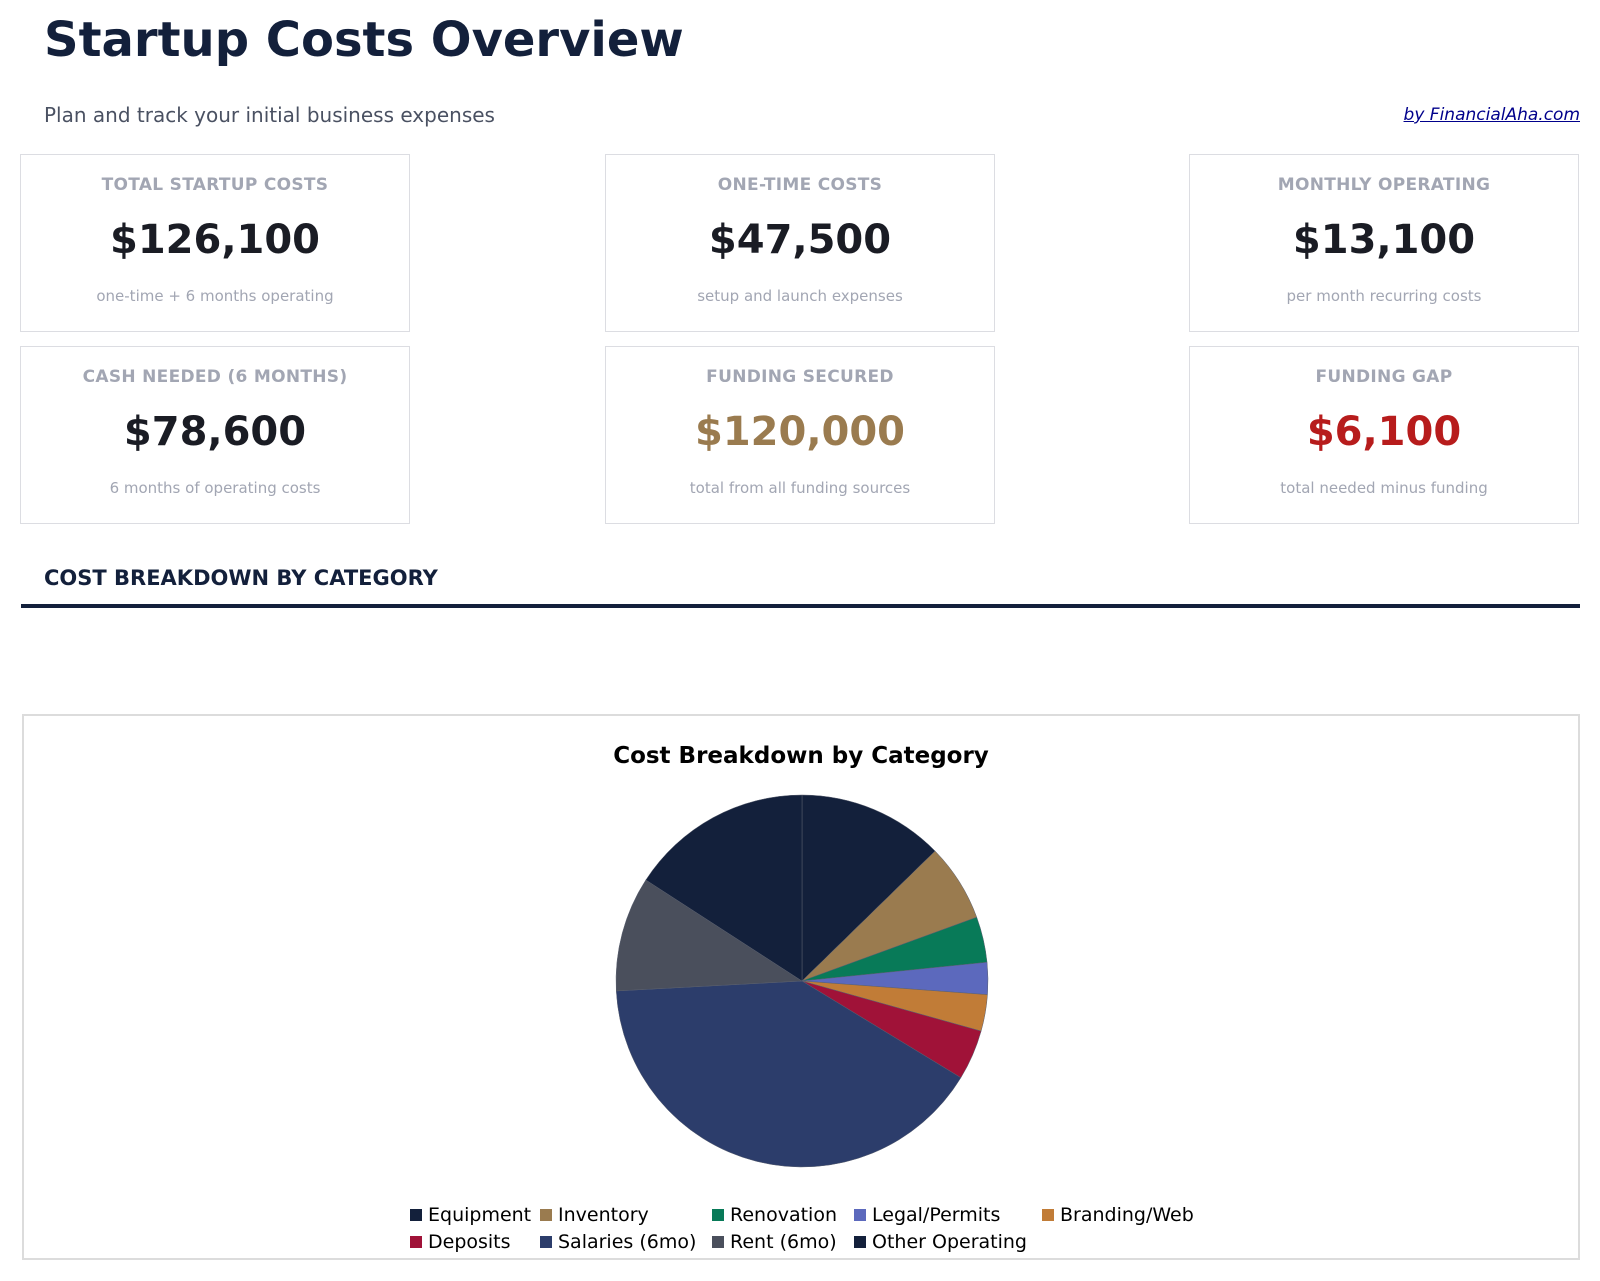 The height and width of the screenshot is (1281, 1600). I want to click on section-divider, so click(800, 606).